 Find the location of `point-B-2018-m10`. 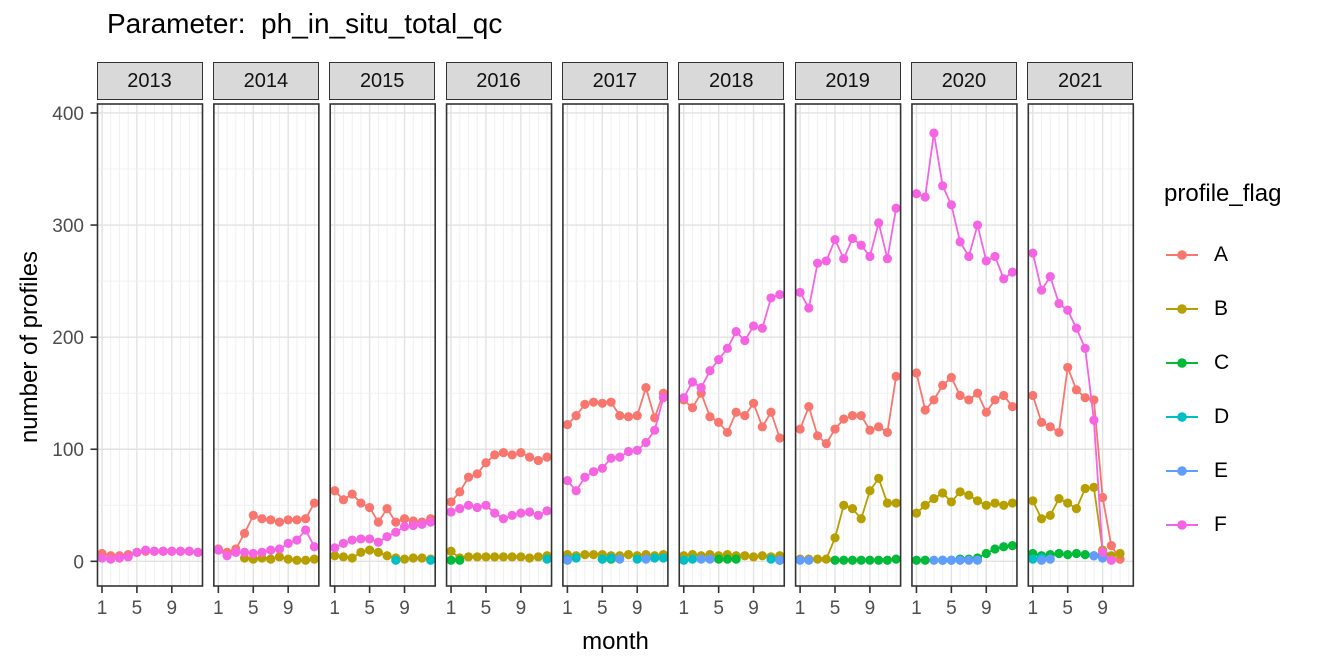

point-B-2018-m10 is located at coordinates (762, 556).